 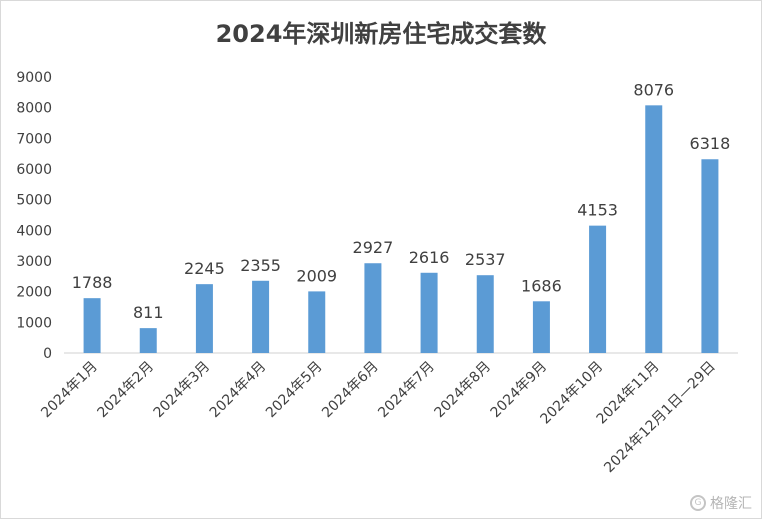 I want to click on x-tick-label: 2024年1月, so click(x=69, y=390).